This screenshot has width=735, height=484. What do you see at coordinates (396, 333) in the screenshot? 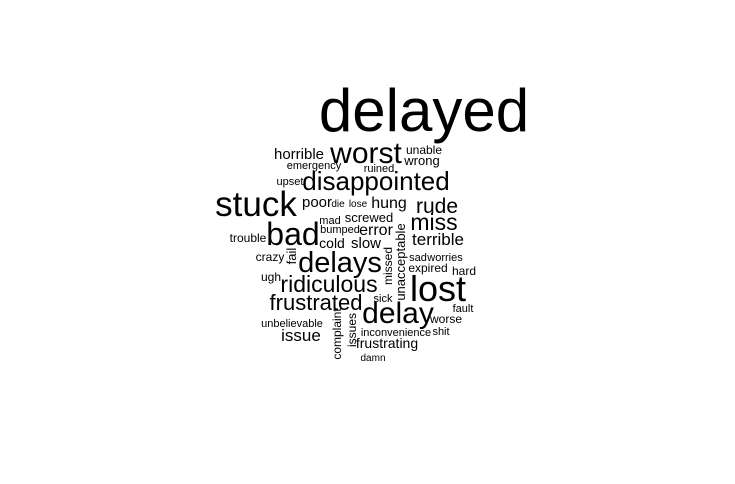
I see `word-inconvenience: inconvenience` at bounding box center [396, 333].